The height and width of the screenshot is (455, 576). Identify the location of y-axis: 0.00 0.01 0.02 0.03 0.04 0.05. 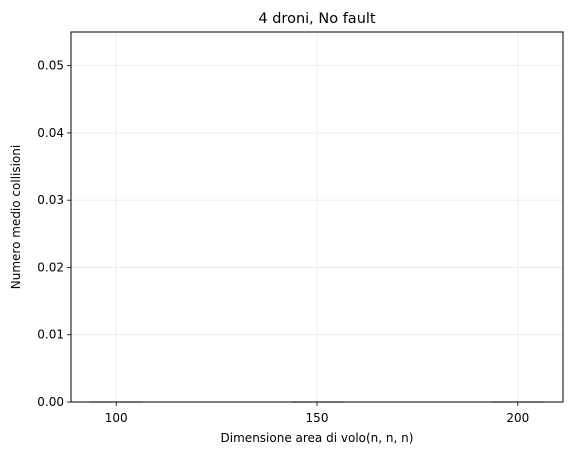
(54, 234).